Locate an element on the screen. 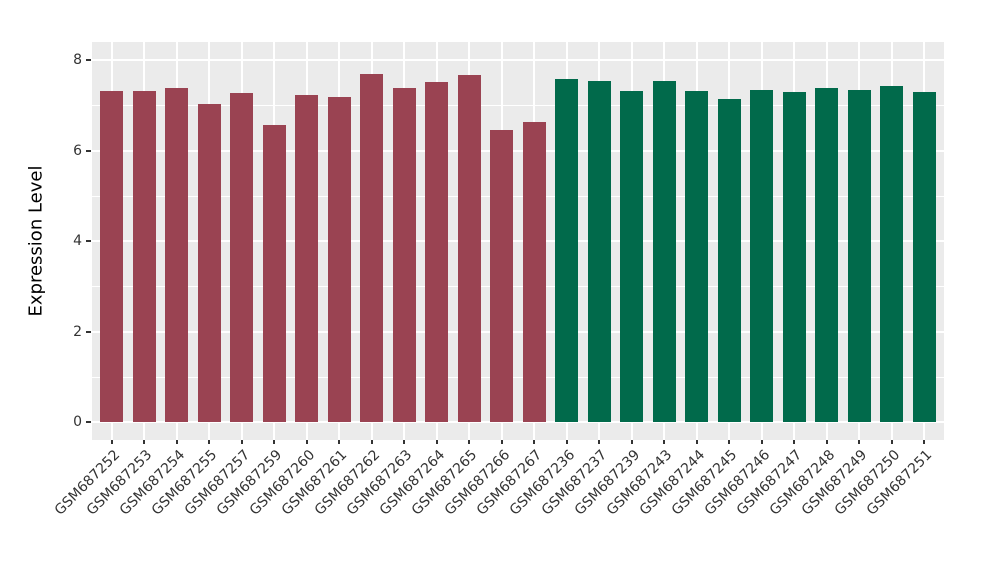 Image resolution: width=1000 pixels, height=580 pixels. bar-GSM687254 is located at coordinates (177, 255).